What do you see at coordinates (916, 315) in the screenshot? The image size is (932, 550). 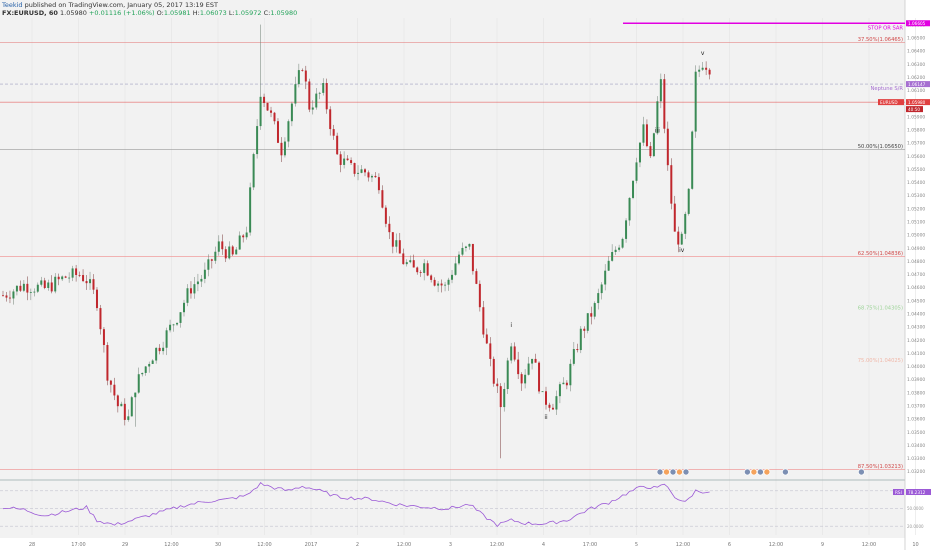 I see `y-tick-label: 1.04400` at bounding box center [916, 315].